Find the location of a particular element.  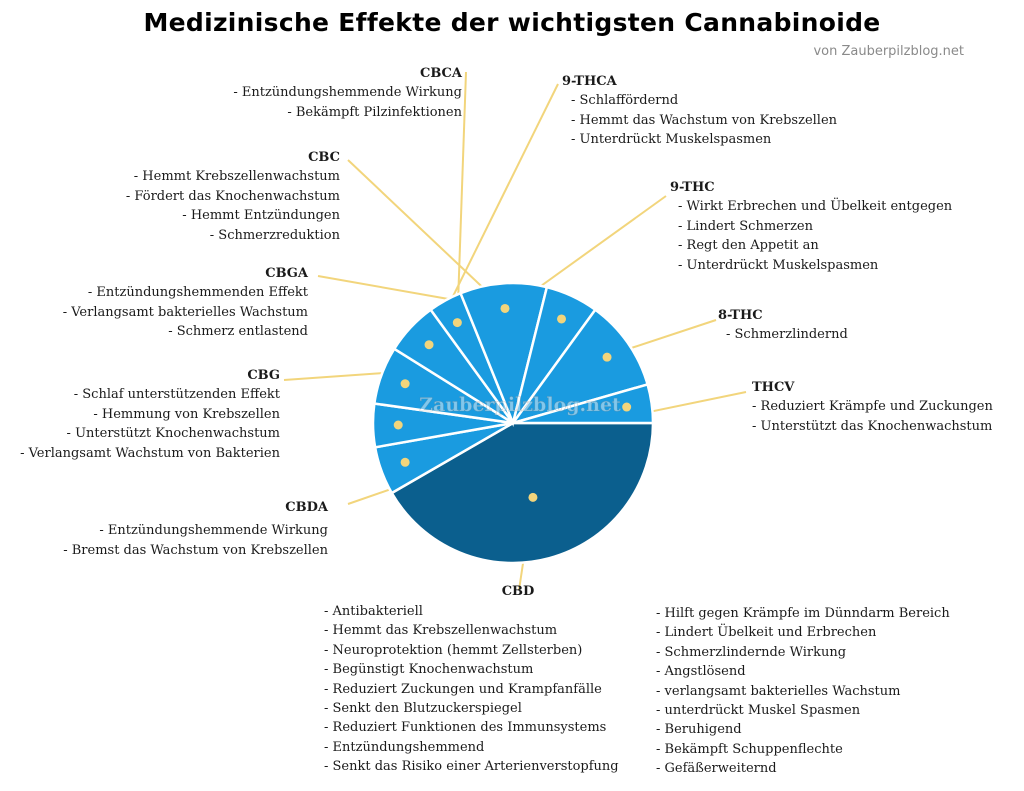

effect: - Schlaf unterstützenden Effekt is located at coordinates (176, 395).